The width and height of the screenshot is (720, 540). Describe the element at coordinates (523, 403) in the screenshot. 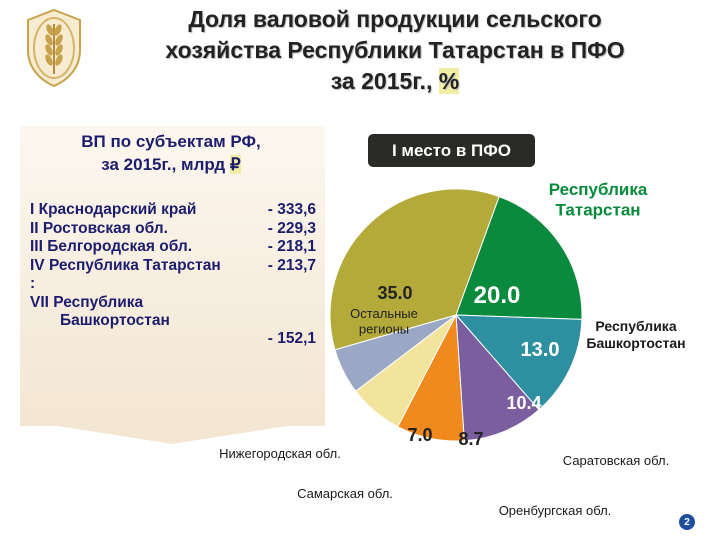

I see `slice-value-label: 10.4` at that location.